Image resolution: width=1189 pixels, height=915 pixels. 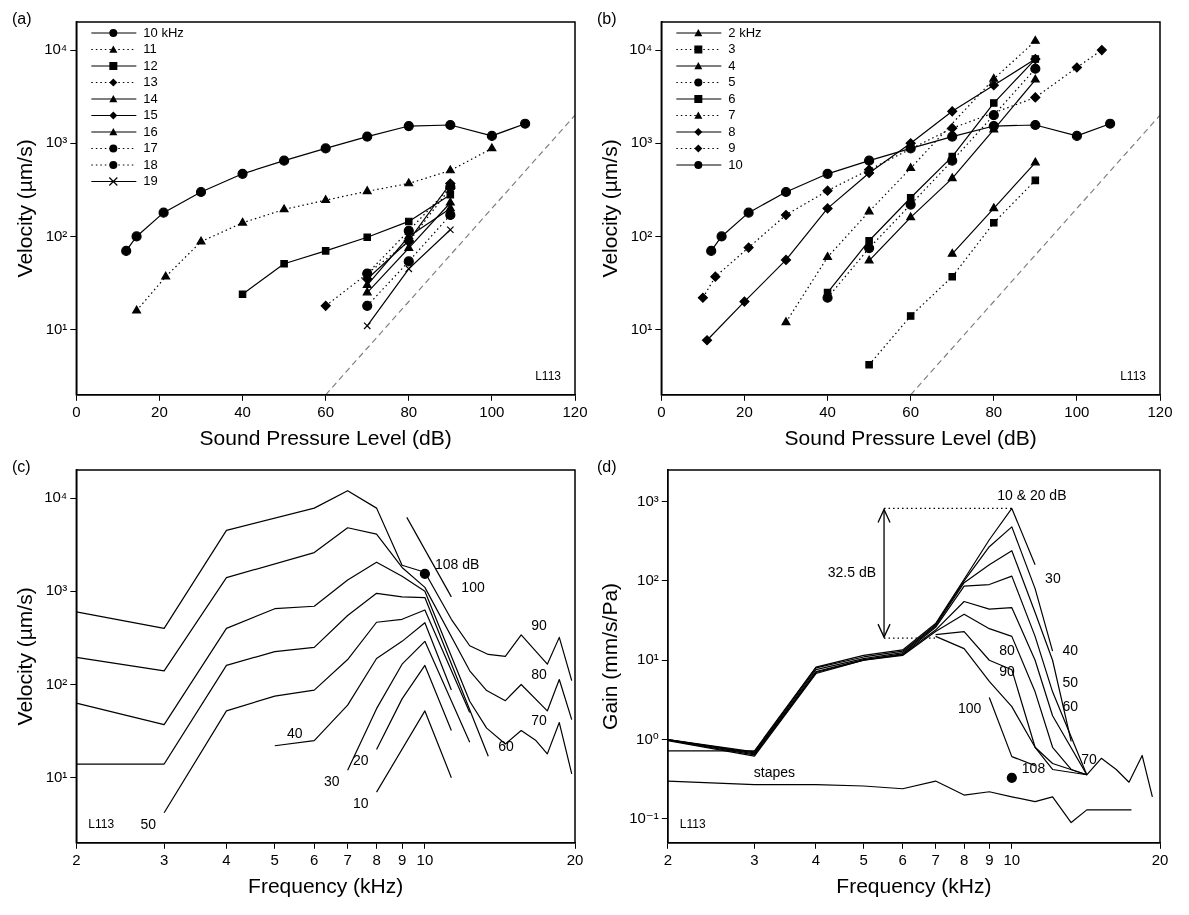 What do you see at coordinates (1032, 495) in the screenshot?
I see `annotation: 10 & 20 dB` at bounding box center [1032, 495].